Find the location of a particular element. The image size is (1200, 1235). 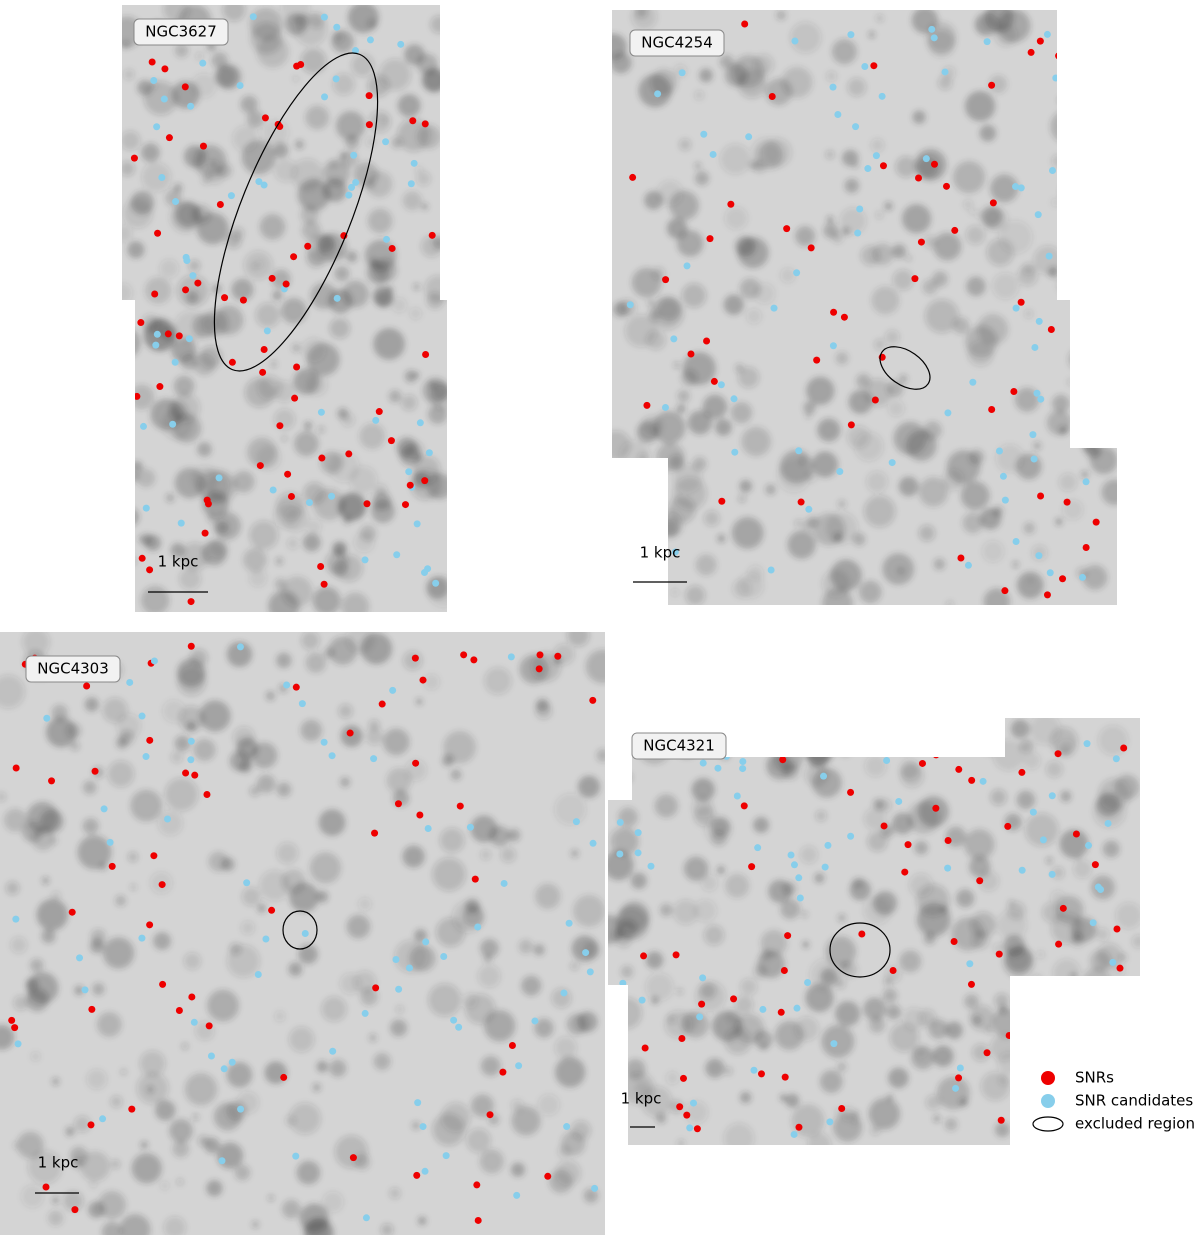

legend-label: excluded region is located at coordinates (1135, 1124).